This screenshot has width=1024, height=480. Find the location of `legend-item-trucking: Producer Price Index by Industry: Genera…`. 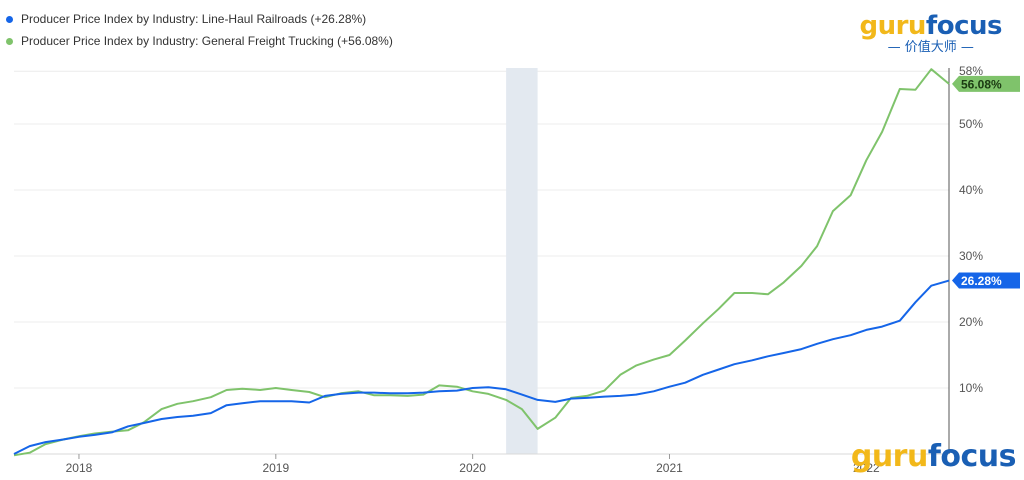

legend-item-trucking: Producer Price Index by Industry: Genera… is located at coordinates (199, 41).